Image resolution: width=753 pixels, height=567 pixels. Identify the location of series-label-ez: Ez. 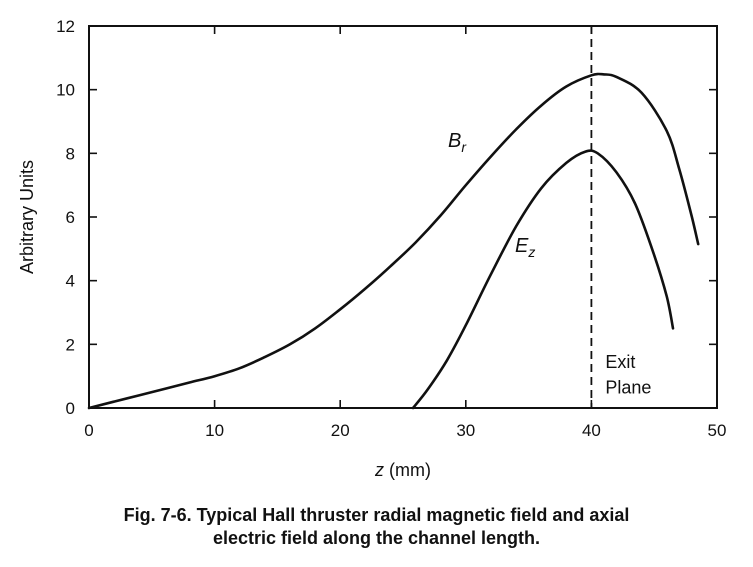
(525, 247).